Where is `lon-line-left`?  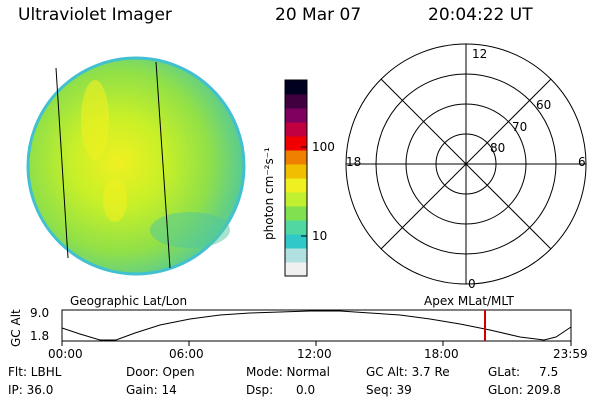 lon-line-left is located at coordinates (62, 163).